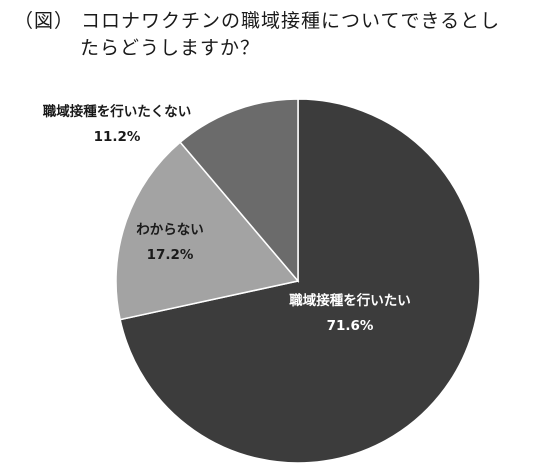 This screenshot has height=468, width=534. What do you see at coordinates (257, 21) in the screenshot?
I see `chart-title-line1: （図） コロナワクチンの職域接種についてできるとし` at bounding box center [257, 21].